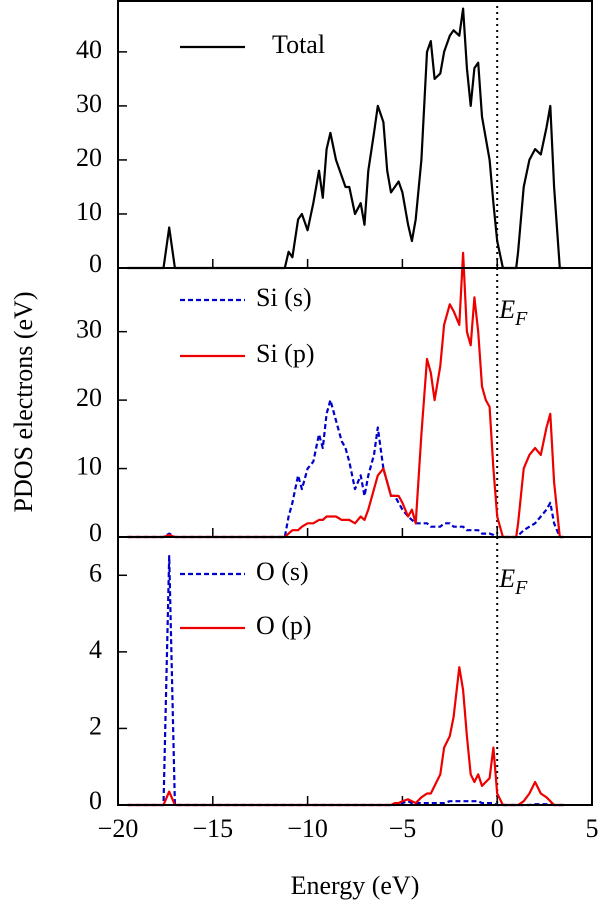 This screenshot has height=915, width=600. What do you see at coordinates (284, 625) in the screenshot?
I see `legend-label: O (p)` at bounding box center [284, 625].